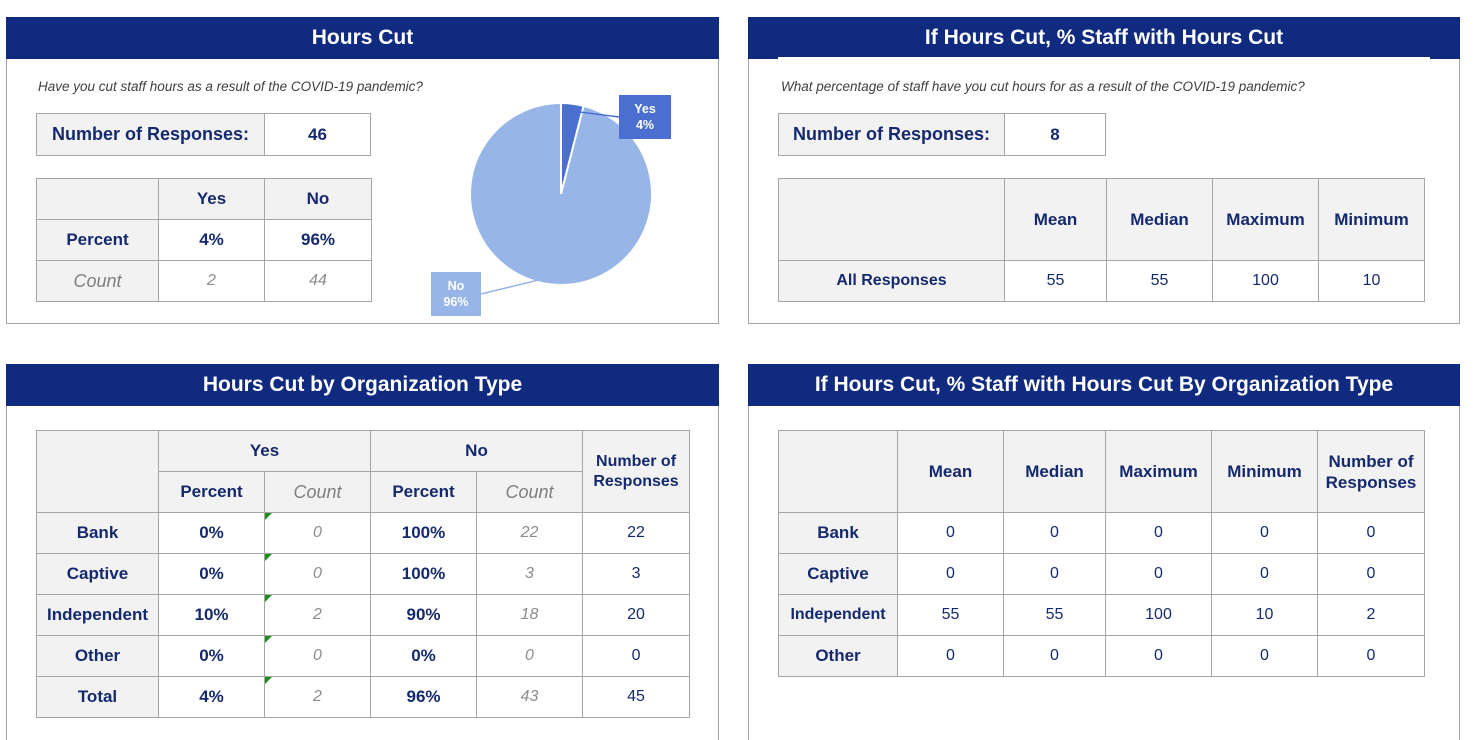 The image size is (1479, 740). I want to click on responses-value: 8, so click(1055, 134).